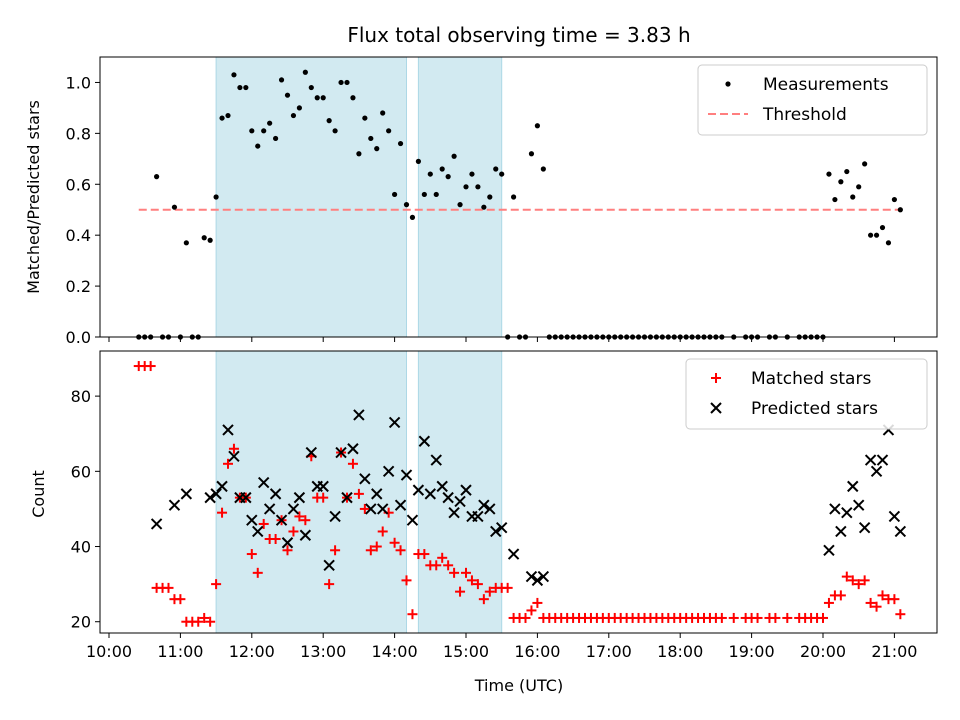  What do you see at coordinates (394, 422) in the screenshot?
I see `bottom-x-point-34-b` at bounding box center [394, 422].